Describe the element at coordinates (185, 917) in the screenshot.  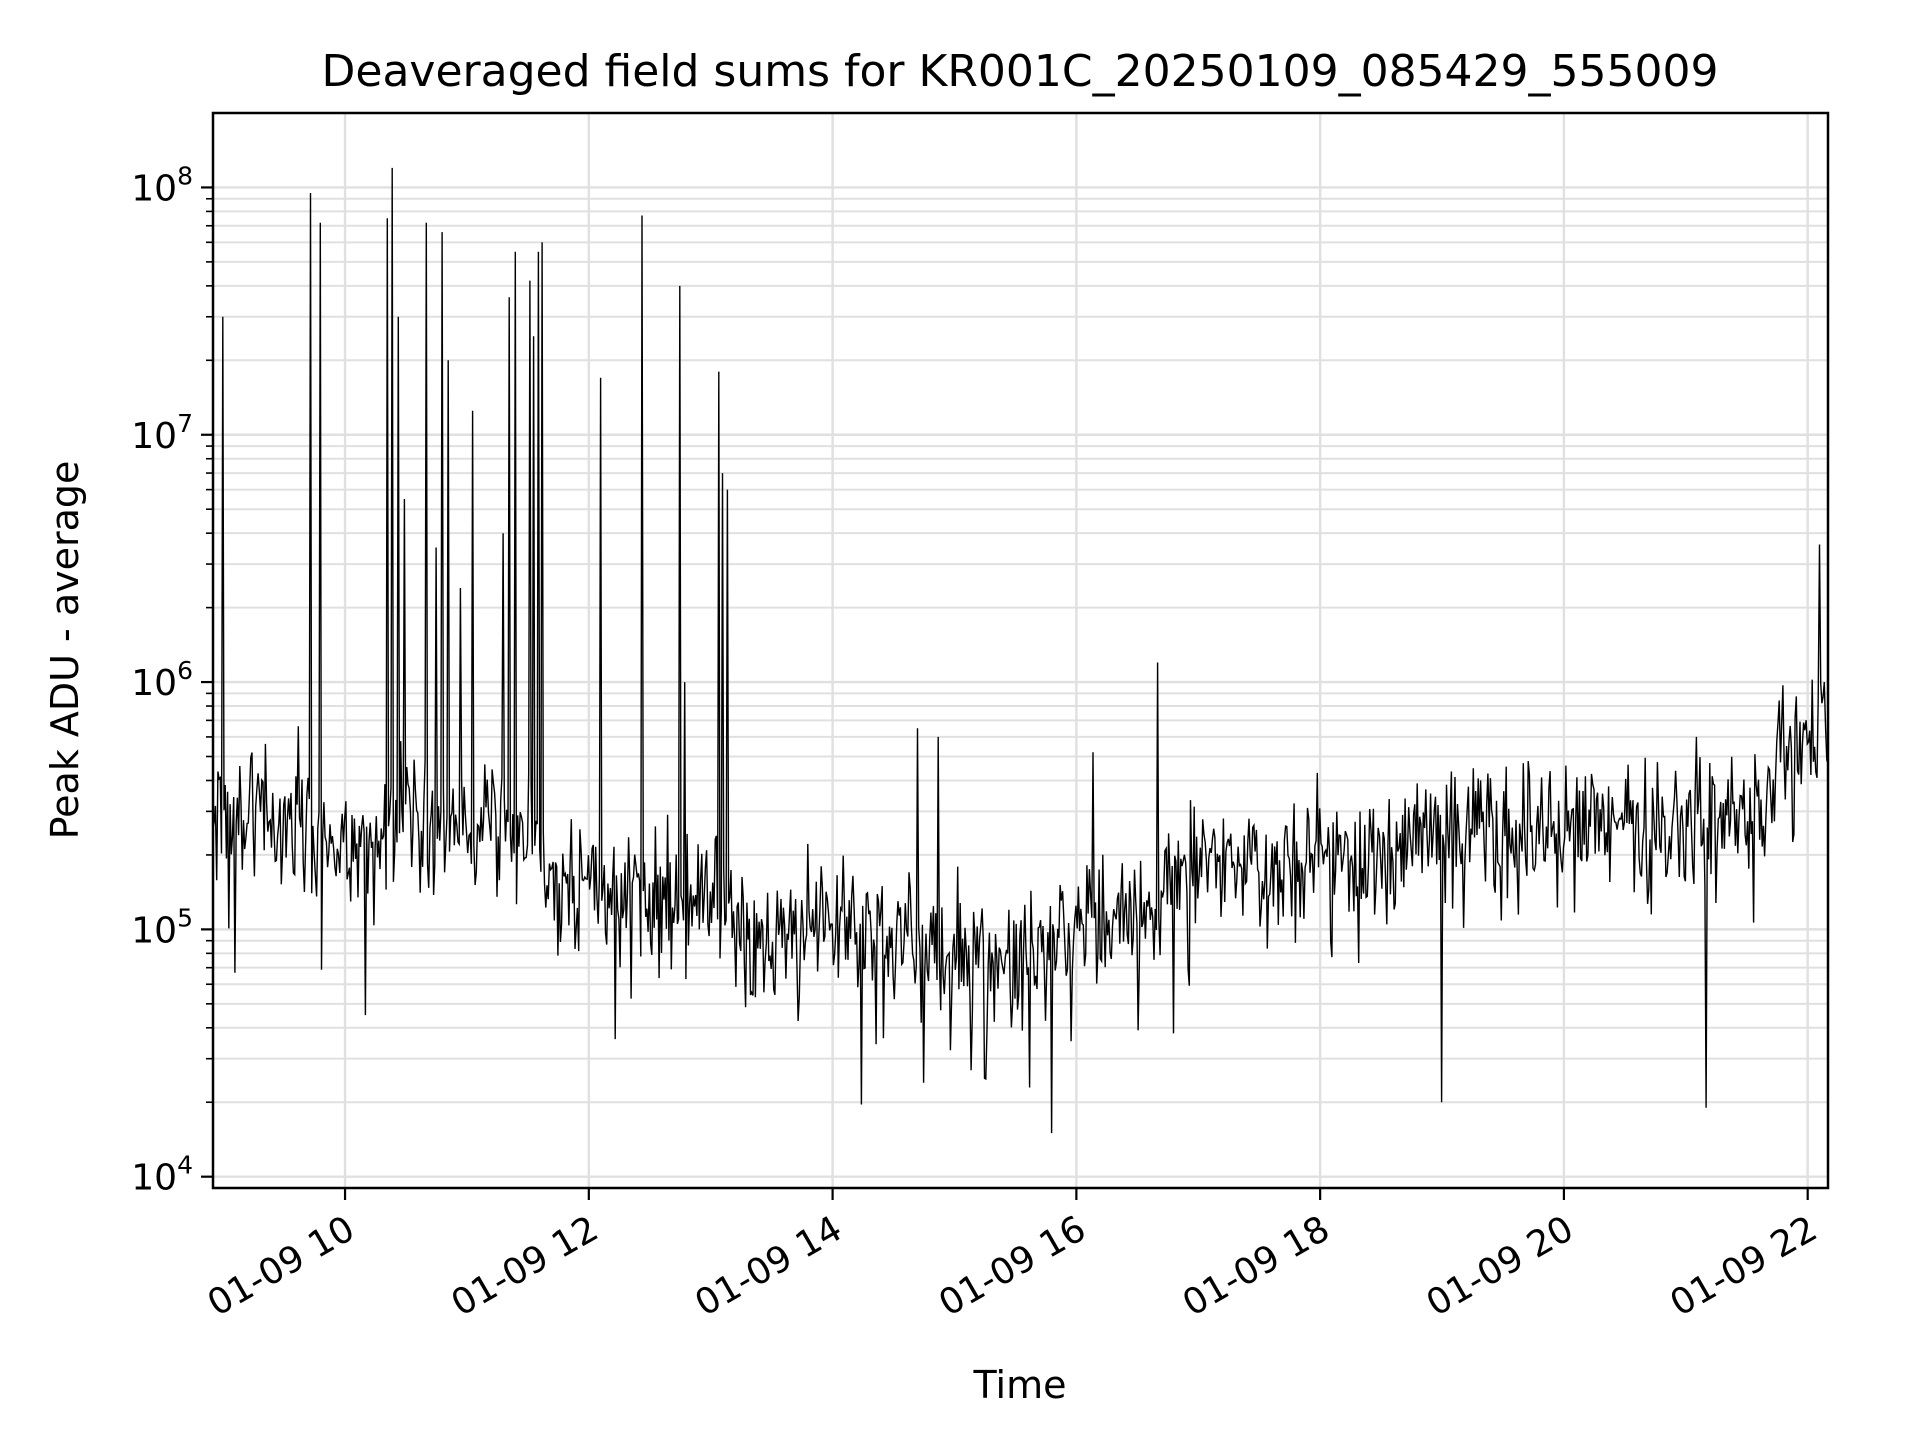
I see `y-tick-exponent: 5` at that location.